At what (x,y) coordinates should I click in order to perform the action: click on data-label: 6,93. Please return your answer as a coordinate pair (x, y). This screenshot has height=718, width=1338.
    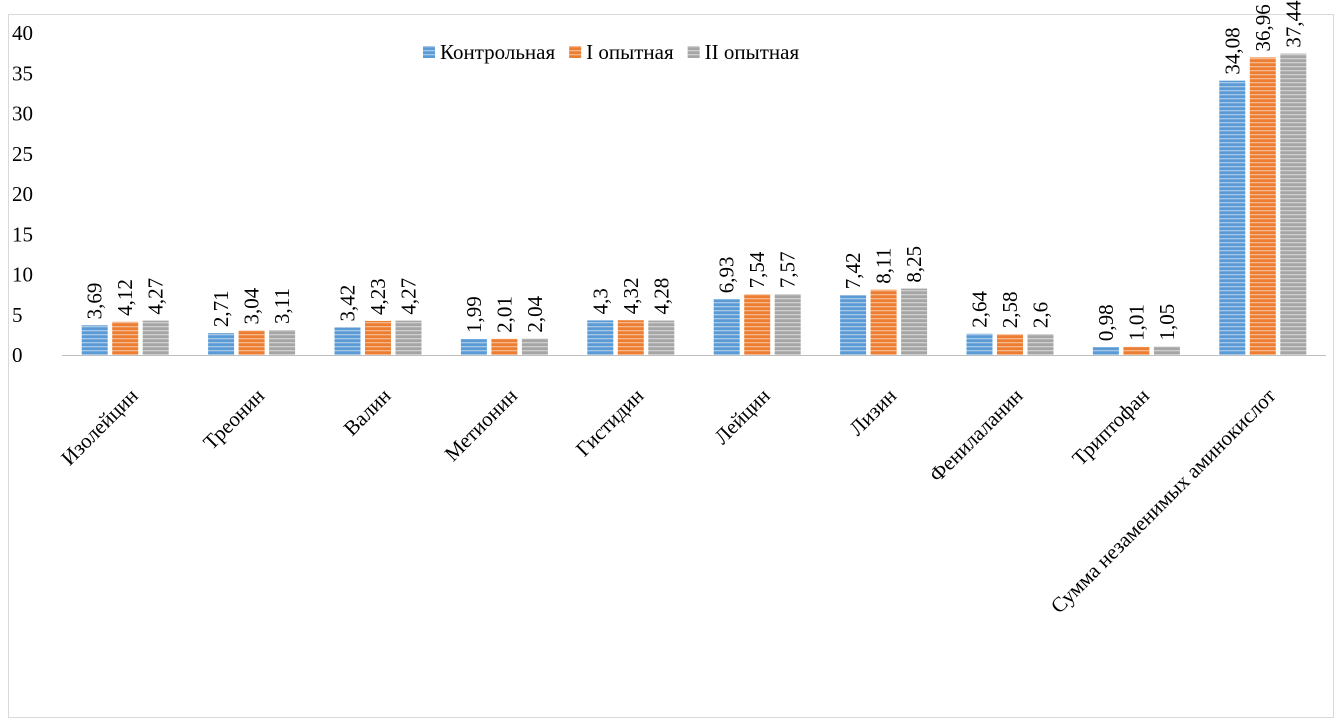
    Looking at the image, I should click on (727, 274).